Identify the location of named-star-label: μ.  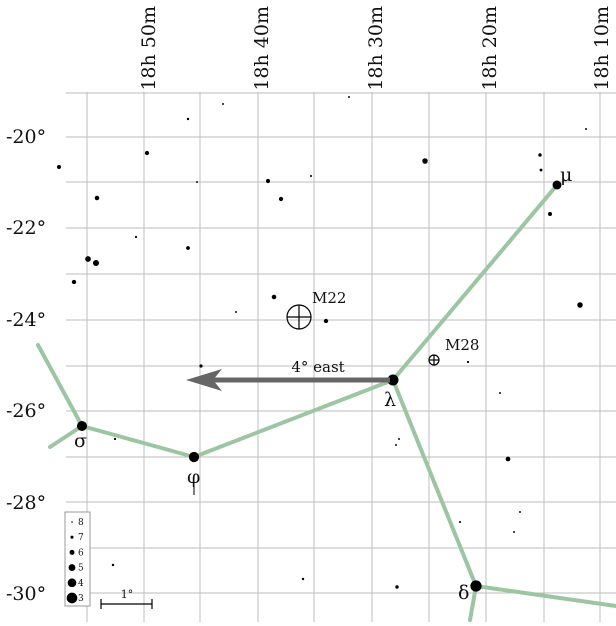
(566, 175).